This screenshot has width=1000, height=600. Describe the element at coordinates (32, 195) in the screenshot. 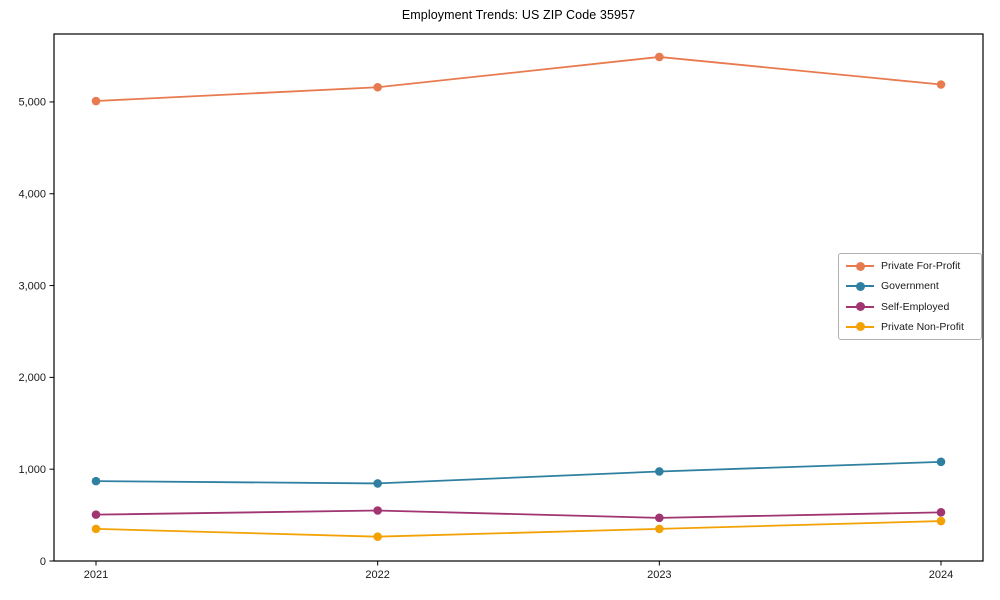

I see `svg-text: 4,000` at that location.